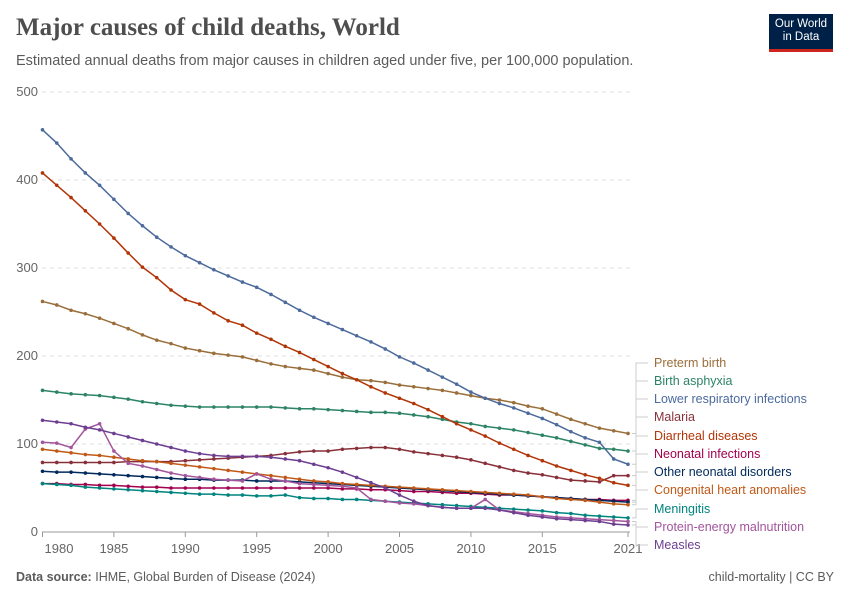  What do you see at coordinates (399, 548) in the screenshot?
I see `x-tick-label: 2005` at bounding box center [399, 548].